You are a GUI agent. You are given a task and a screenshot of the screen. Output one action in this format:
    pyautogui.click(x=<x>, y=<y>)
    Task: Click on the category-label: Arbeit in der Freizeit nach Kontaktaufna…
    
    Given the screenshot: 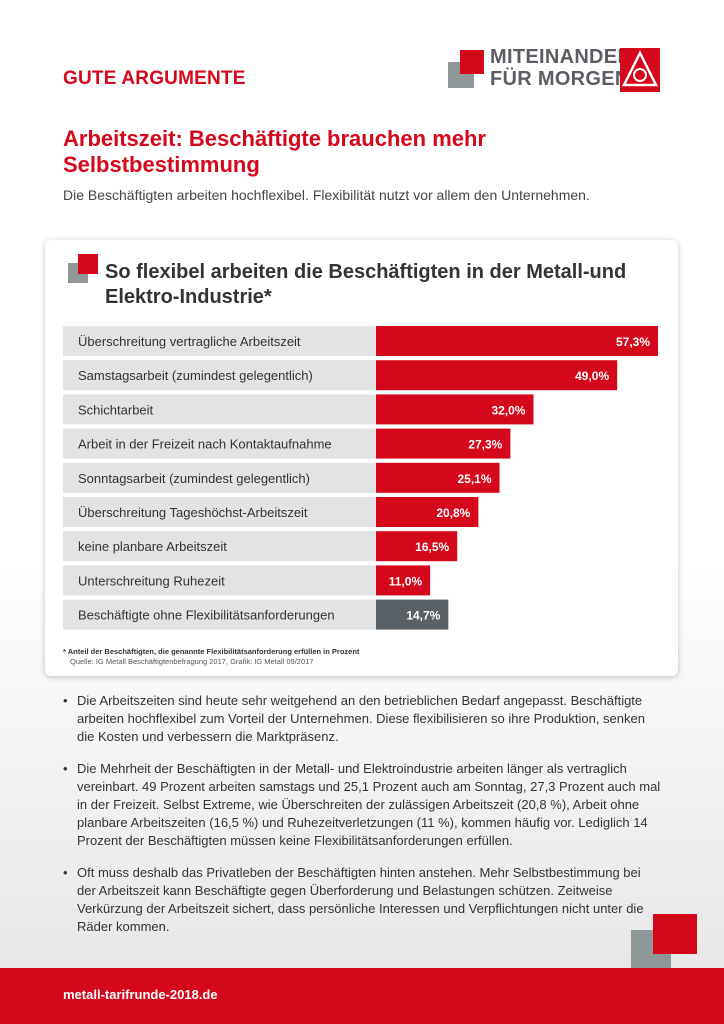 What is the action you would take?
    pyautogui.click(x=205, y=444)
    